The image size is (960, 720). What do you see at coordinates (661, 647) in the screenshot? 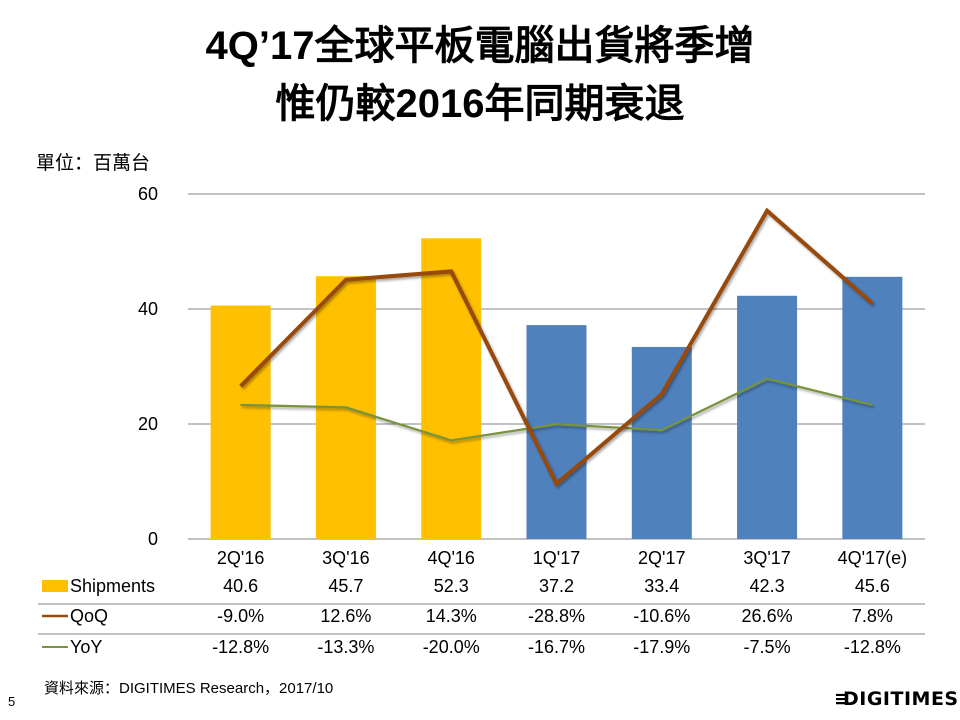
I see `table-cell: -17.9%` at bounding box center [661, 647].